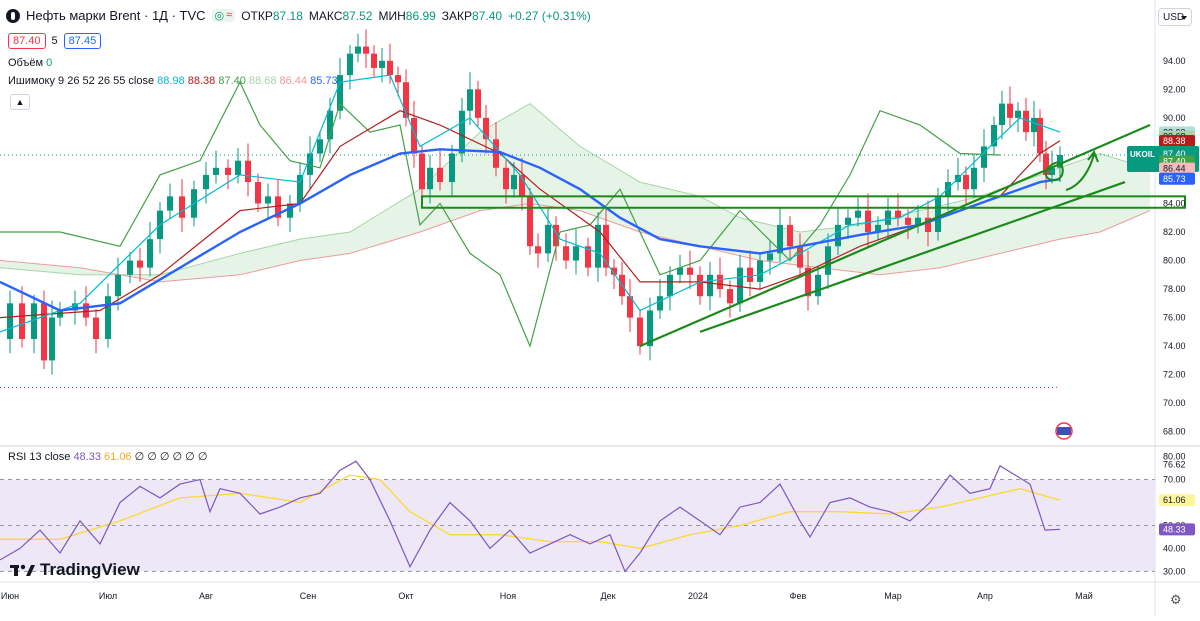 Image resolution: width=1200 pixels, height=621 pixels. Describe the element at coordinates (1174, 141) in the screenshot. I see `price-label: 88.38` at that location.